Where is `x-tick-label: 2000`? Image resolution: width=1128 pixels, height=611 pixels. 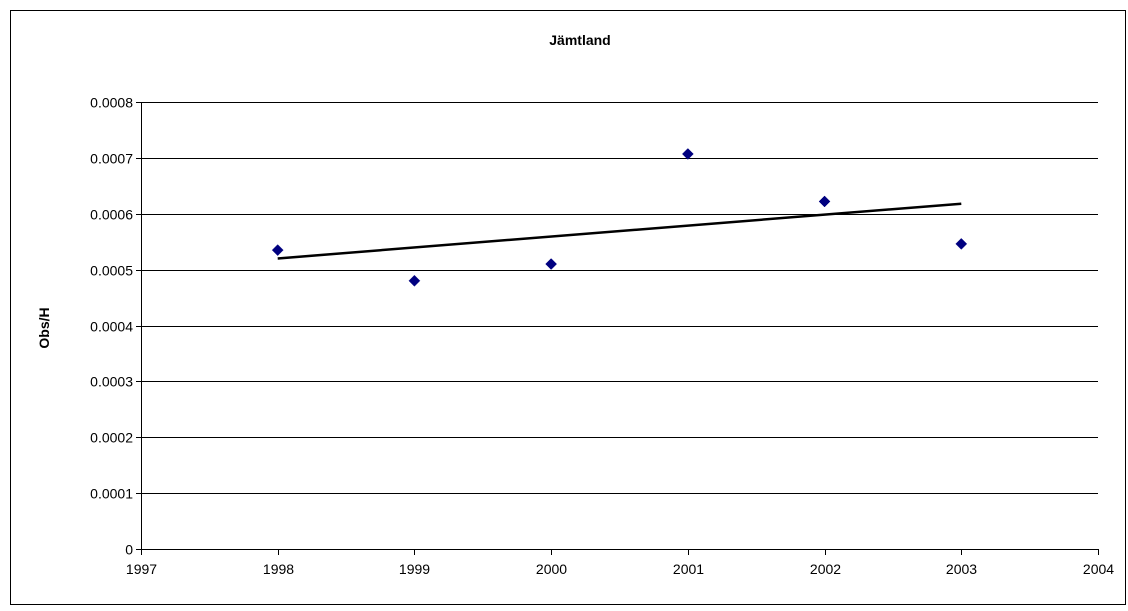 x-tick-label: 2000 is located at coordinates (551, 569).